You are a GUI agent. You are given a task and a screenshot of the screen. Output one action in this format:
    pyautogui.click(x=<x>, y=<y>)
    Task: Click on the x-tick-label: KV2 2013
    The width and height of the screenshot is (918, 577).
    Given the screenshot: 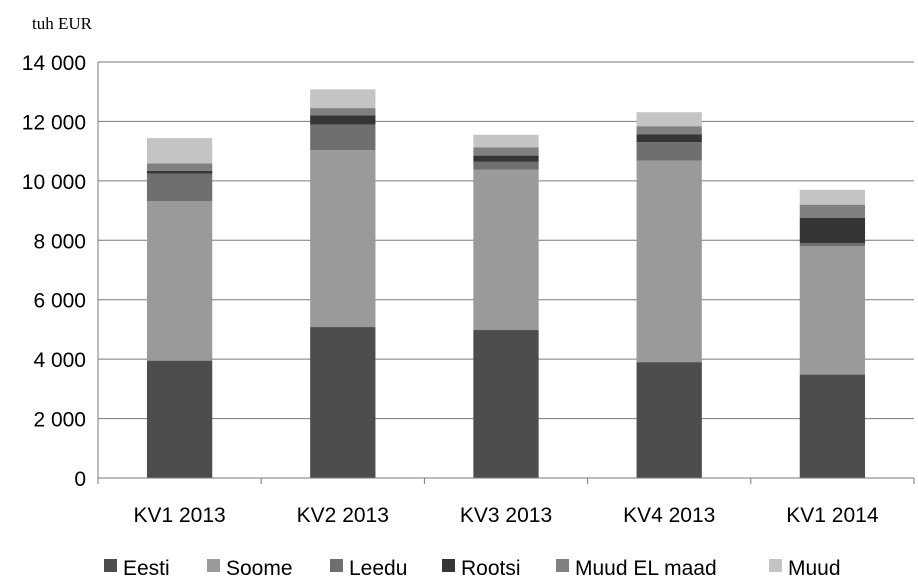 What is the action you would take?
    pyautogui.click(x=343, y=515)
    